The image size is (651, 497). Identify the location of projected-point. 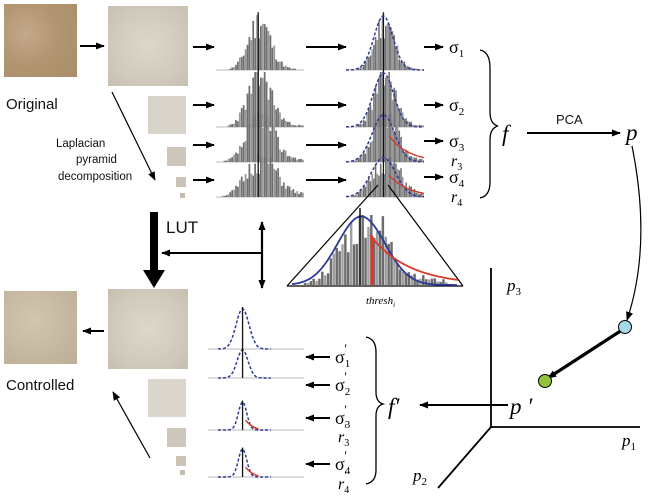
(545, 381).